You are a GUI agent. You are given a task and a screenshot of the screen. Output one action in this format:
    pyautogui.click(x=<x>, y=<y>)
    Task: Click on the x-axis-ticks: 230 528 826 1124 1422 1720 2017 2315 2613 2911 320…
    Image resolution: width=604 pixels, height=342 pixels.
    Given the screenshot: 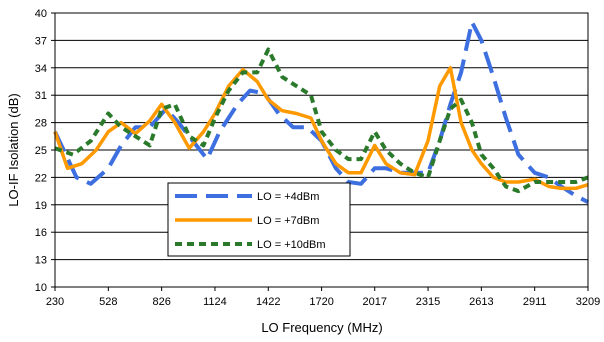 What is the action you would take?
    pyautogui.click(x=323, y=297)
    